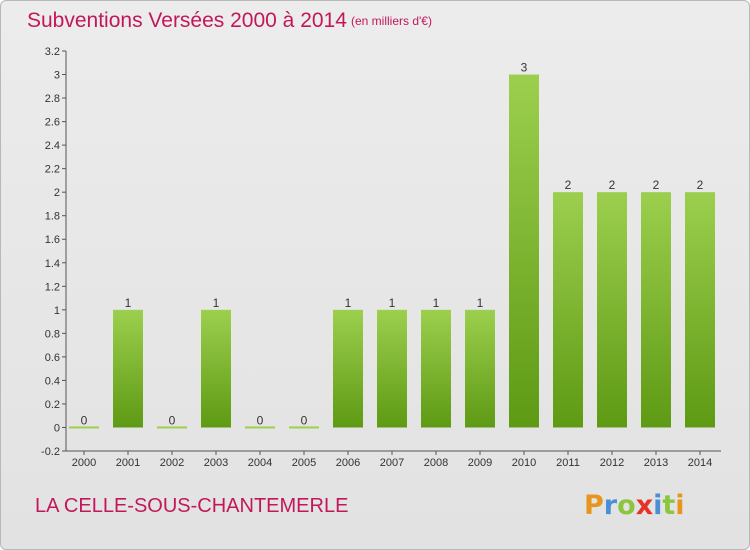  I want to click on x-tick-label-2010: 2010, so click(524, 463).